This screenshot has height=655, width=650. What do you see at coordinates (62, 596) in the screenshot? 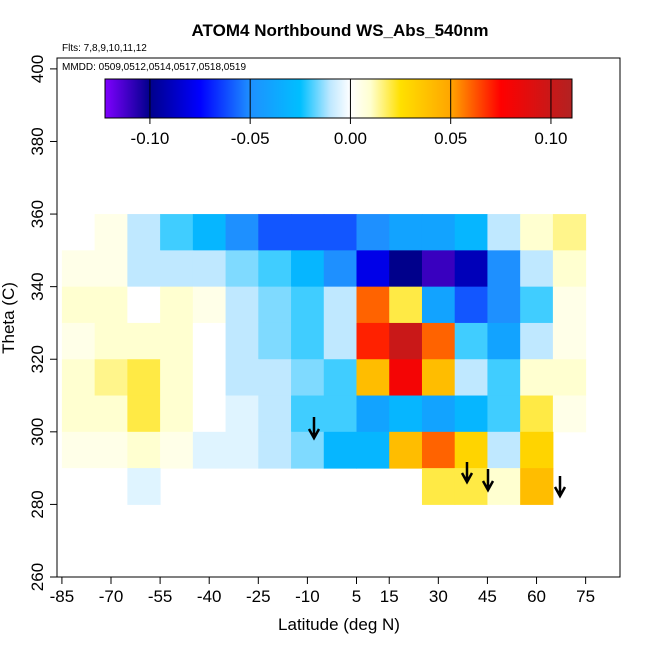
I see `x-tick-label: -85` at bounding box center [62, 596].